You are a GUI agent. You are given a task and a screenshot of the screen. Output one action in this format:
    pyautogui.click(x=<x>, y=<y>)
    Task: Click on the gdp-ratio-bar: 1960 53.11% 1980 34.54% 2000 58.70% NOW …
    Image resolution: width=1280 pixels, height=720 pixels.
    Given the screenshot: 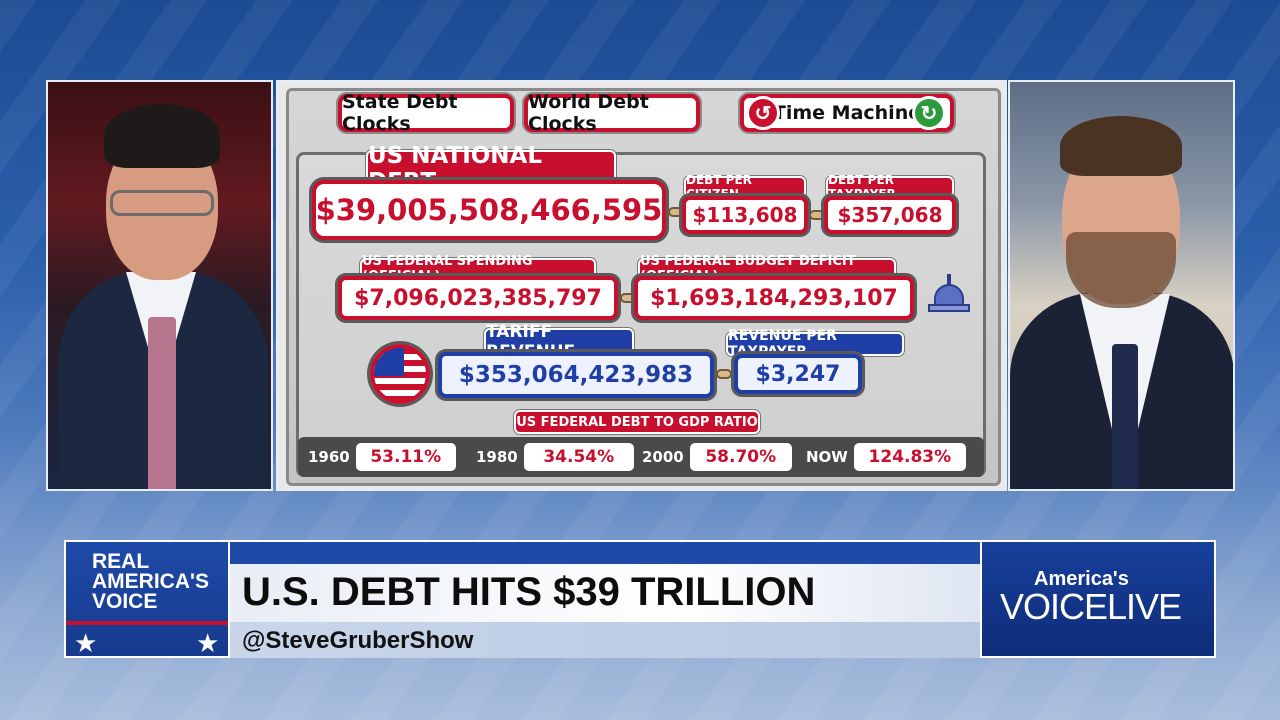 What is the action you would take?
    pyautogui.click(x=641, y=457)
    